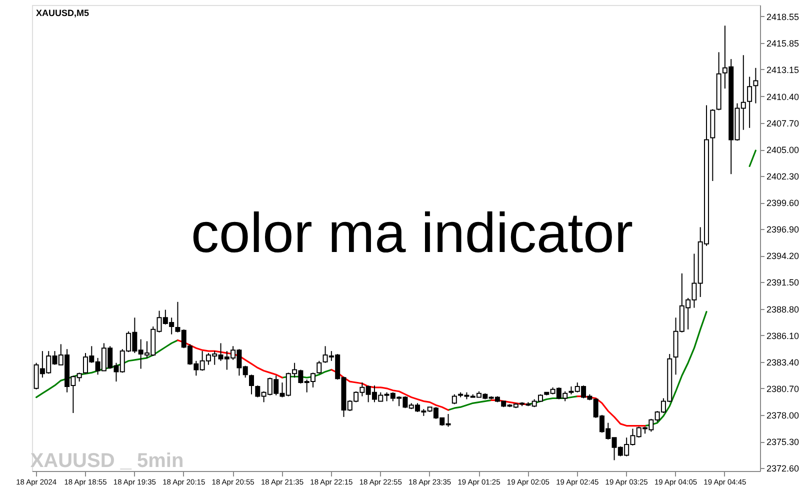  Describe the element at coordinates (63, 13) in the screenshot. I see `chart-title: XAUUSD,M5` at that location.